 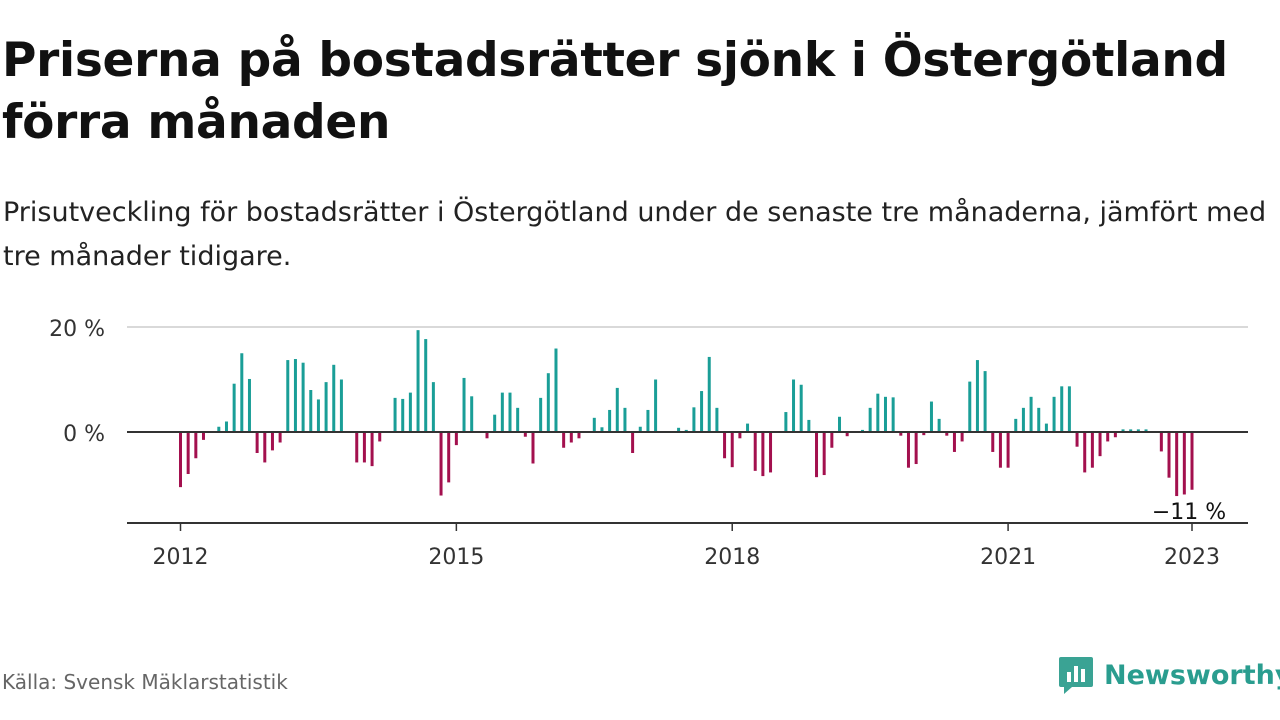 I want to click on x-tick-label: 2018, so click(x=732, y=557).